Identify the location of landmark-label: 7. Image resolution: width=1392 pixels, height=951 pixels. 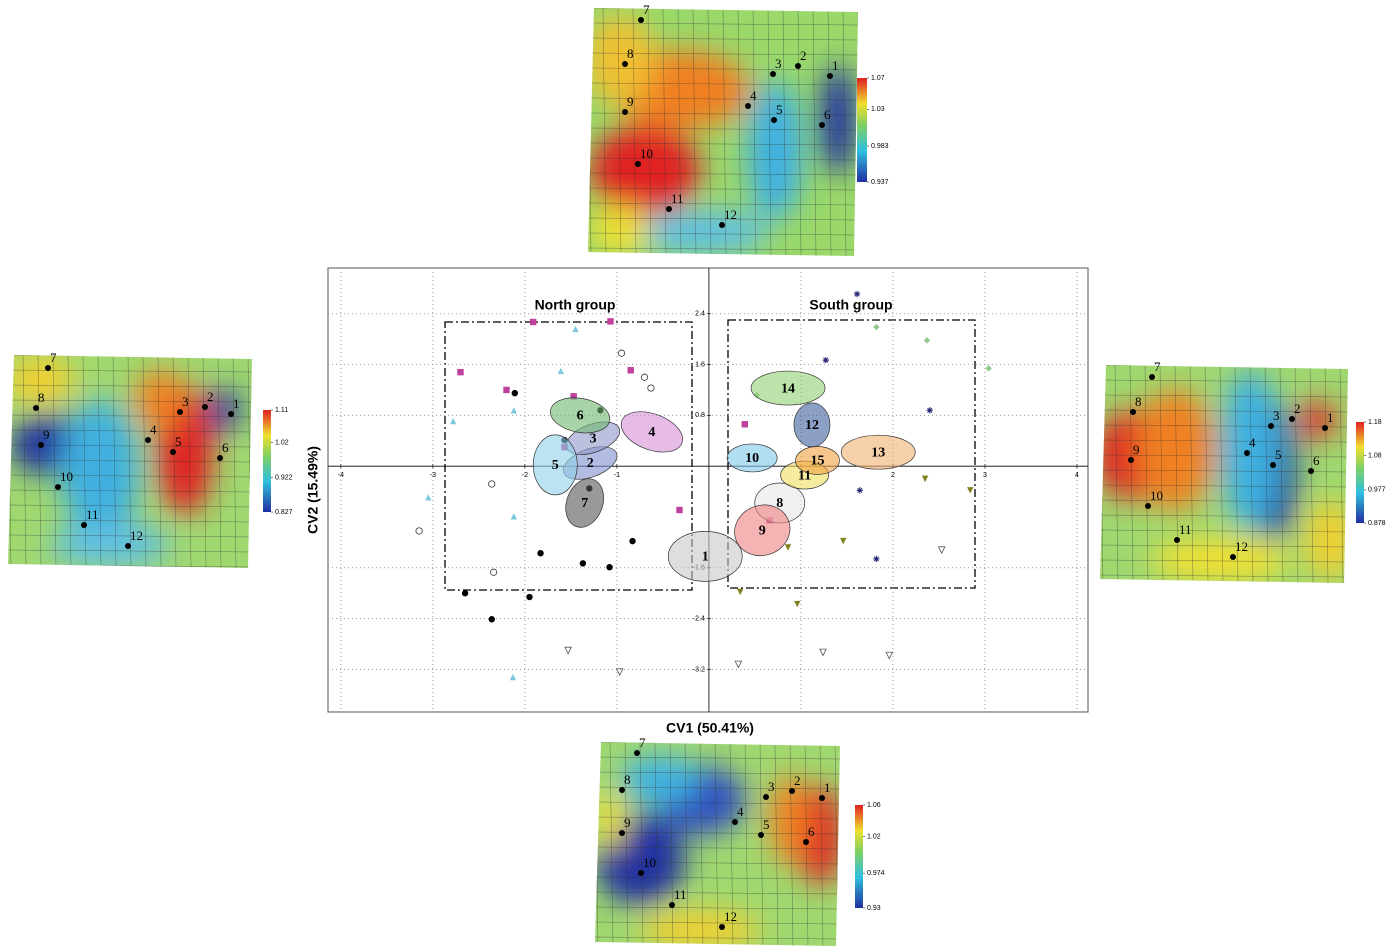
(646, 9).